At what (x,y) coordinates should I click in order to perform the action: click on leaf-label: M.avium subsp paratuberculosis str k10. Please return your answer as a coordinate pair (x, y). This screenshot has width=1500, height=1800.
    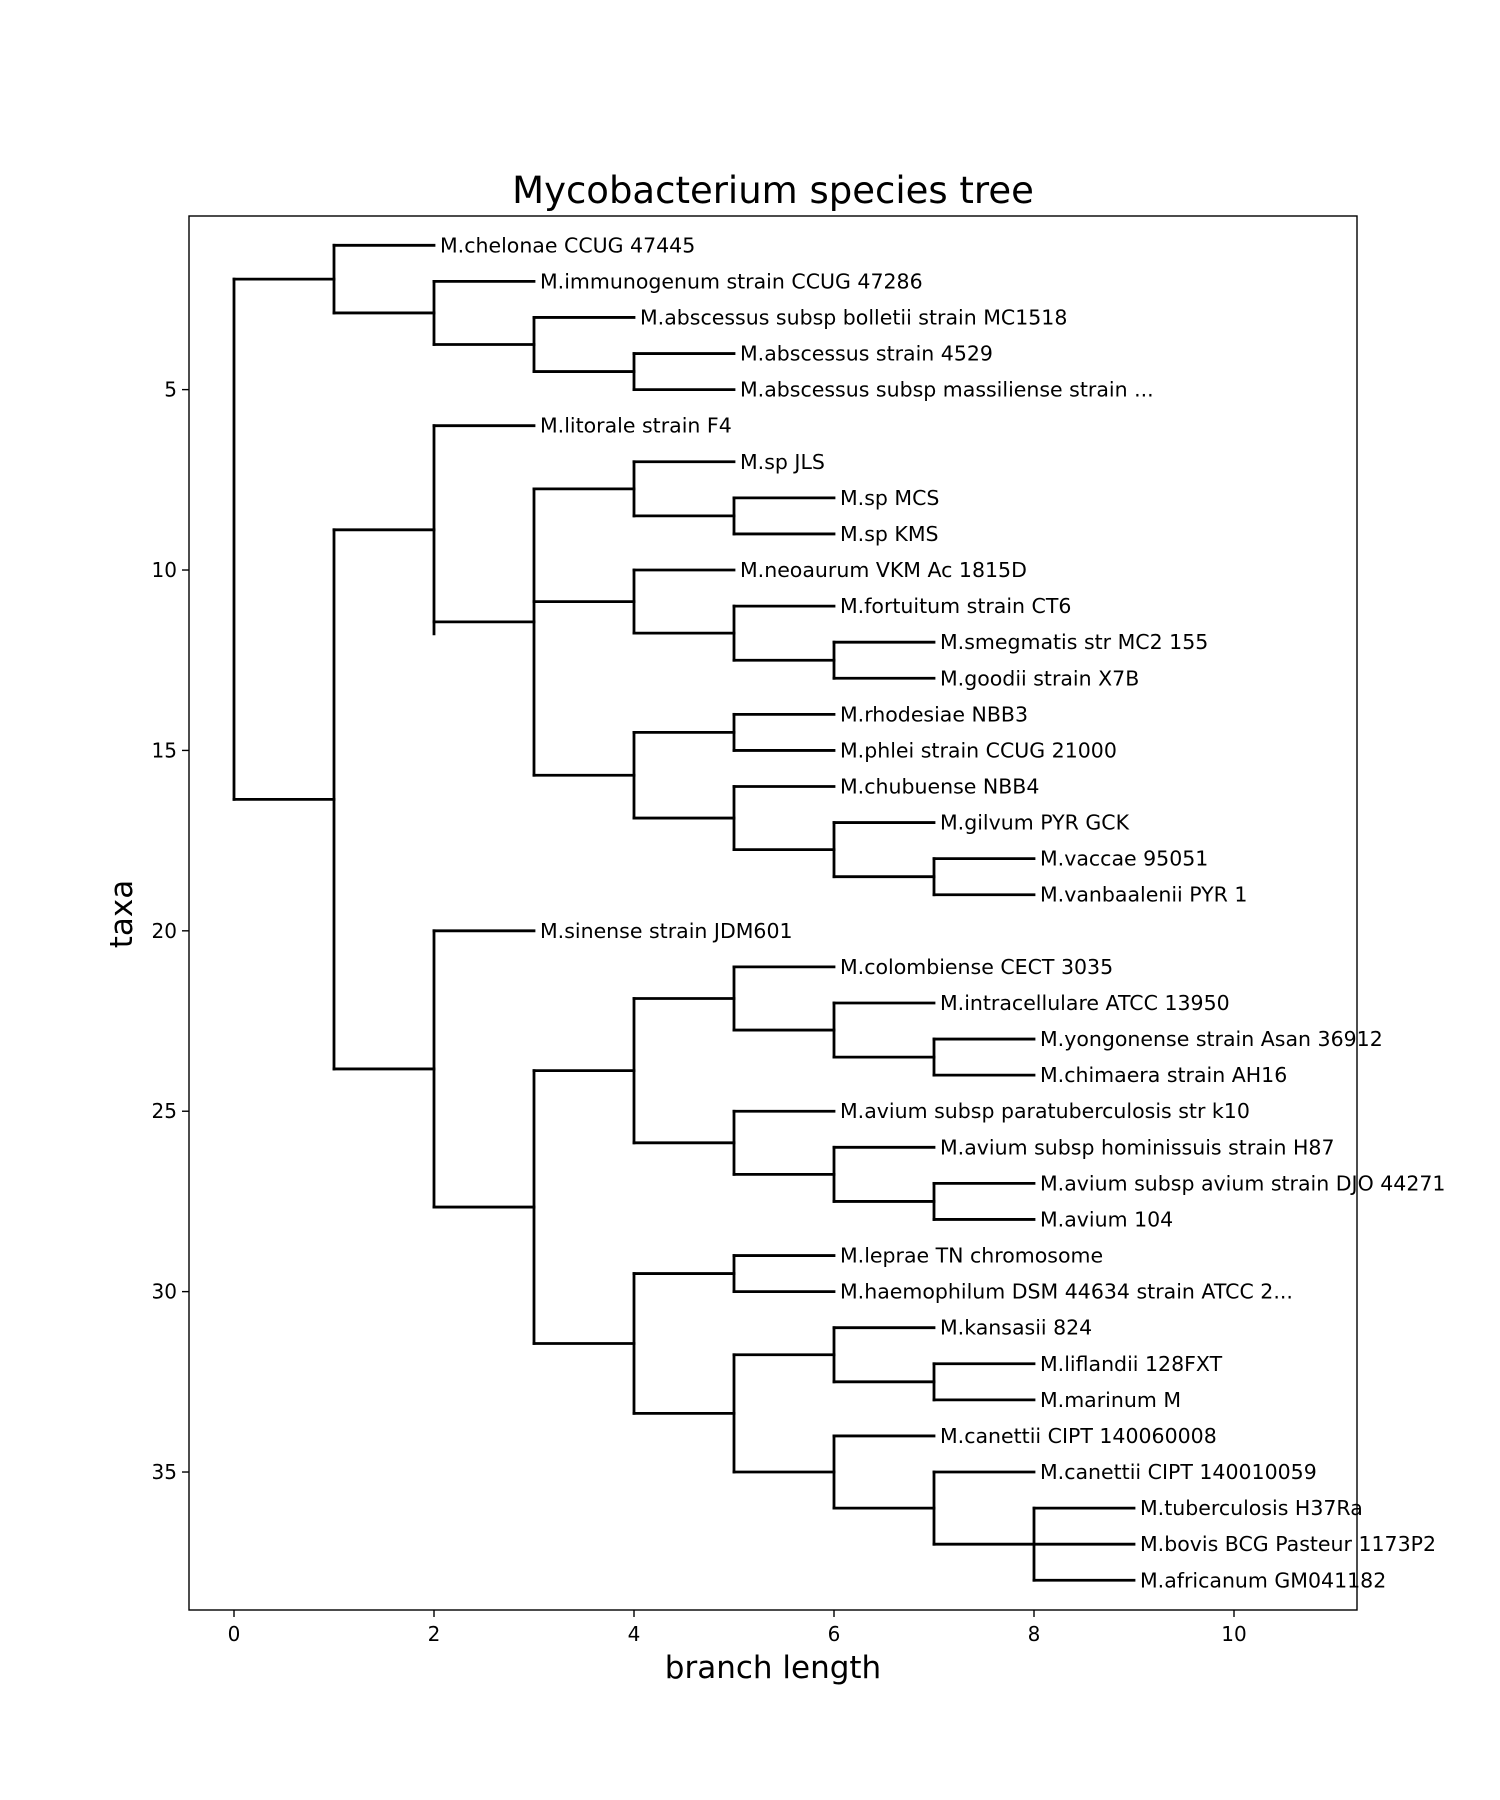
    Looking at the image, I should click on (1045, 1111).